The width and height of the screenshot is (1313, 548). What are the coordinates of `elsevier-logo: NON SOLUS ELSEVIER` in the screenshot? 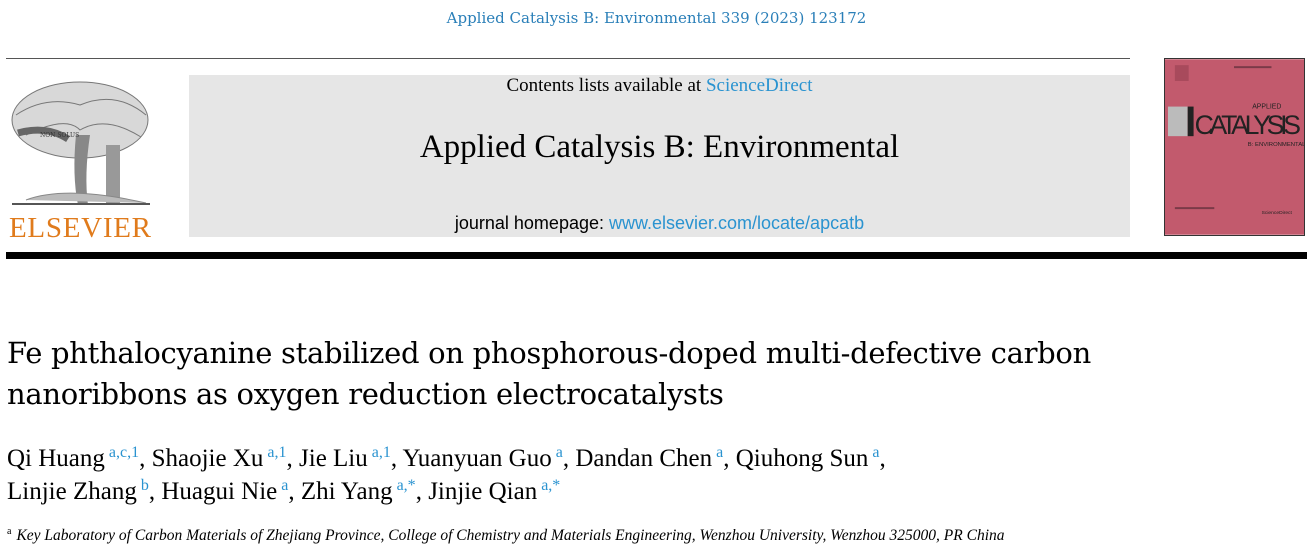 It's located at (80, 160).